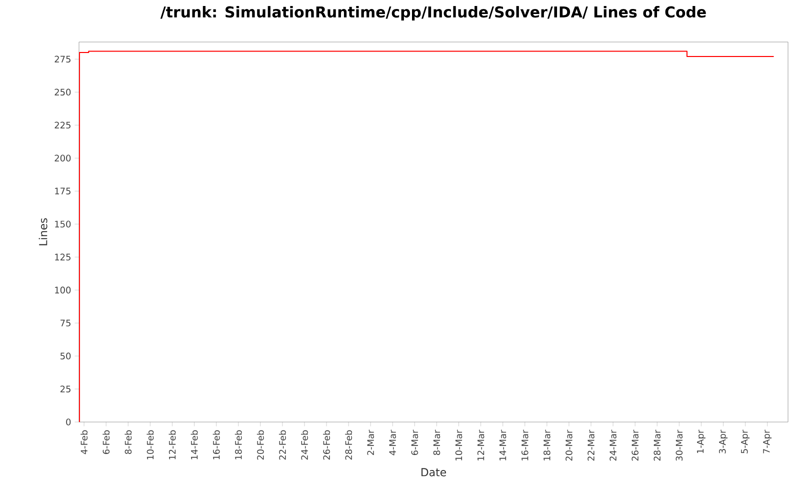 The width and height of the screenshot is (800, 500). I want to click on x-tick-label: 6-Feb, so click(106, 442).